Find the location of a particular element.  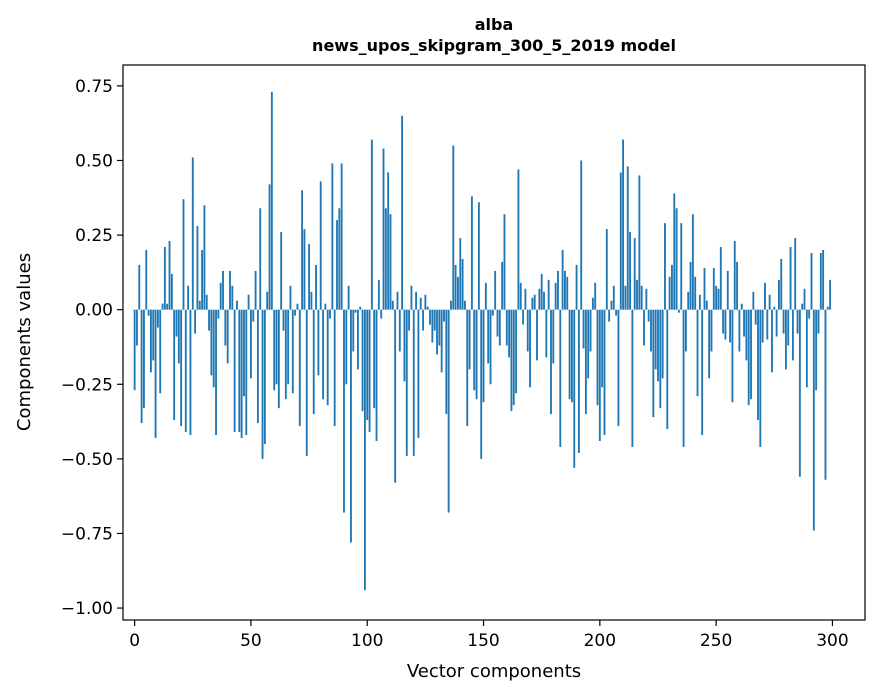

x-tick-label: 300 is located at coordinates (832, 641).